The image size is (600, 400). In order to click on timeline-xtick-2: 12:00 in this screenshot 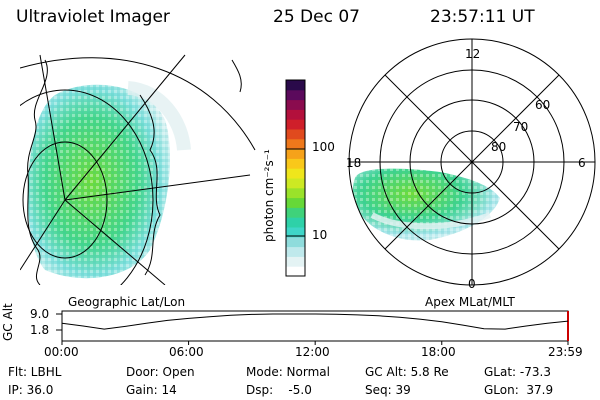, I will do `click(312, 352)`.